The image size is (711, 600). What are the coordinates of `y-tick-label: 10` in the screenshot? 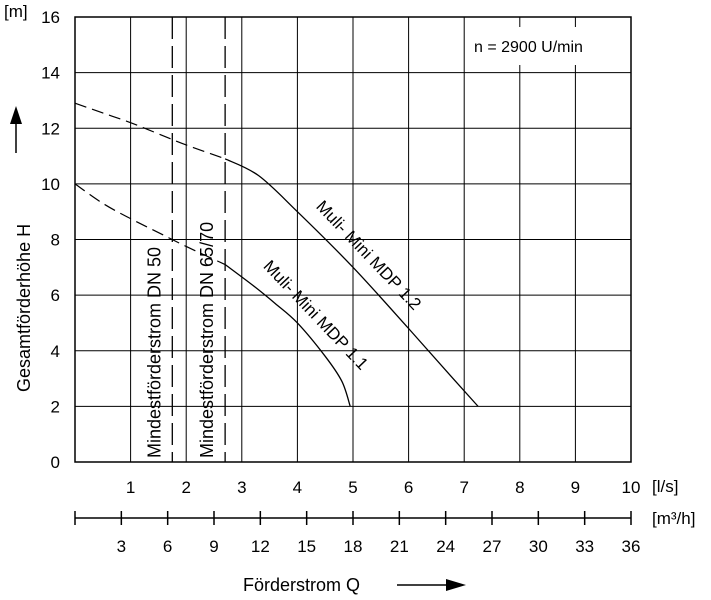 It's located at (50, 184).